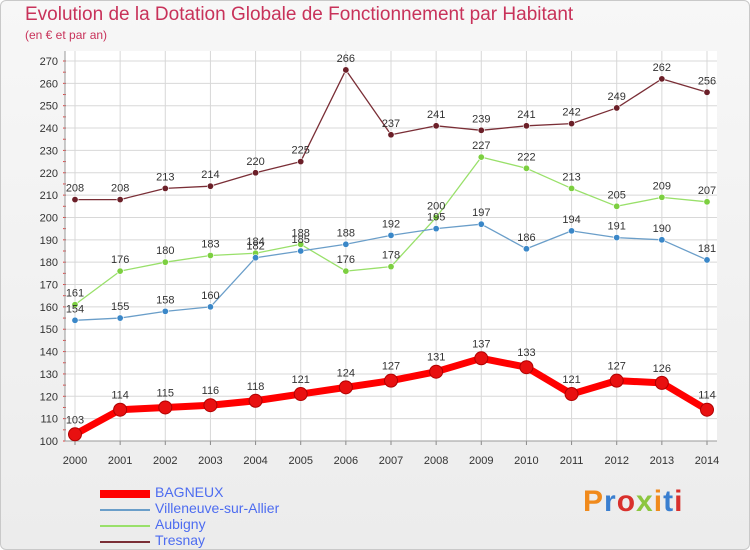 The height and width of the screenshot is (550, 750). Describe the element at coordinates (49, 218) in the screenshot. I see `y-tick-label: 200` at that location.